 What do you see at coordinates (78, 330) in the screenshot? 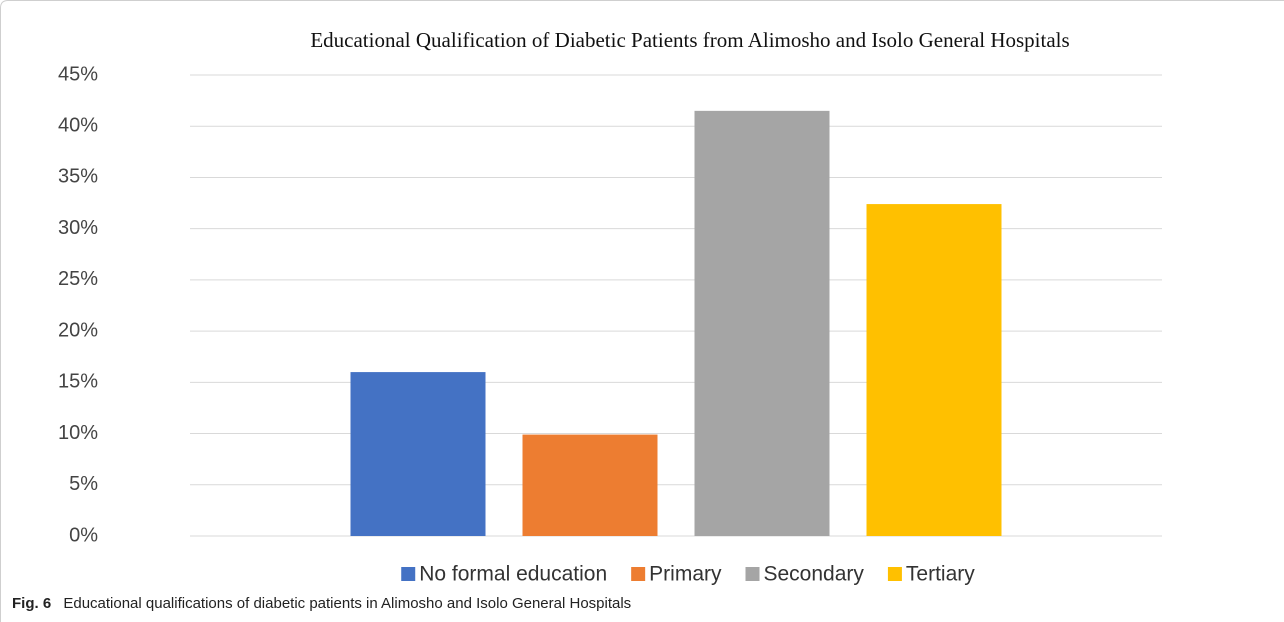
I see `y-tick-label: 20%` at bounding box center [78, 330].